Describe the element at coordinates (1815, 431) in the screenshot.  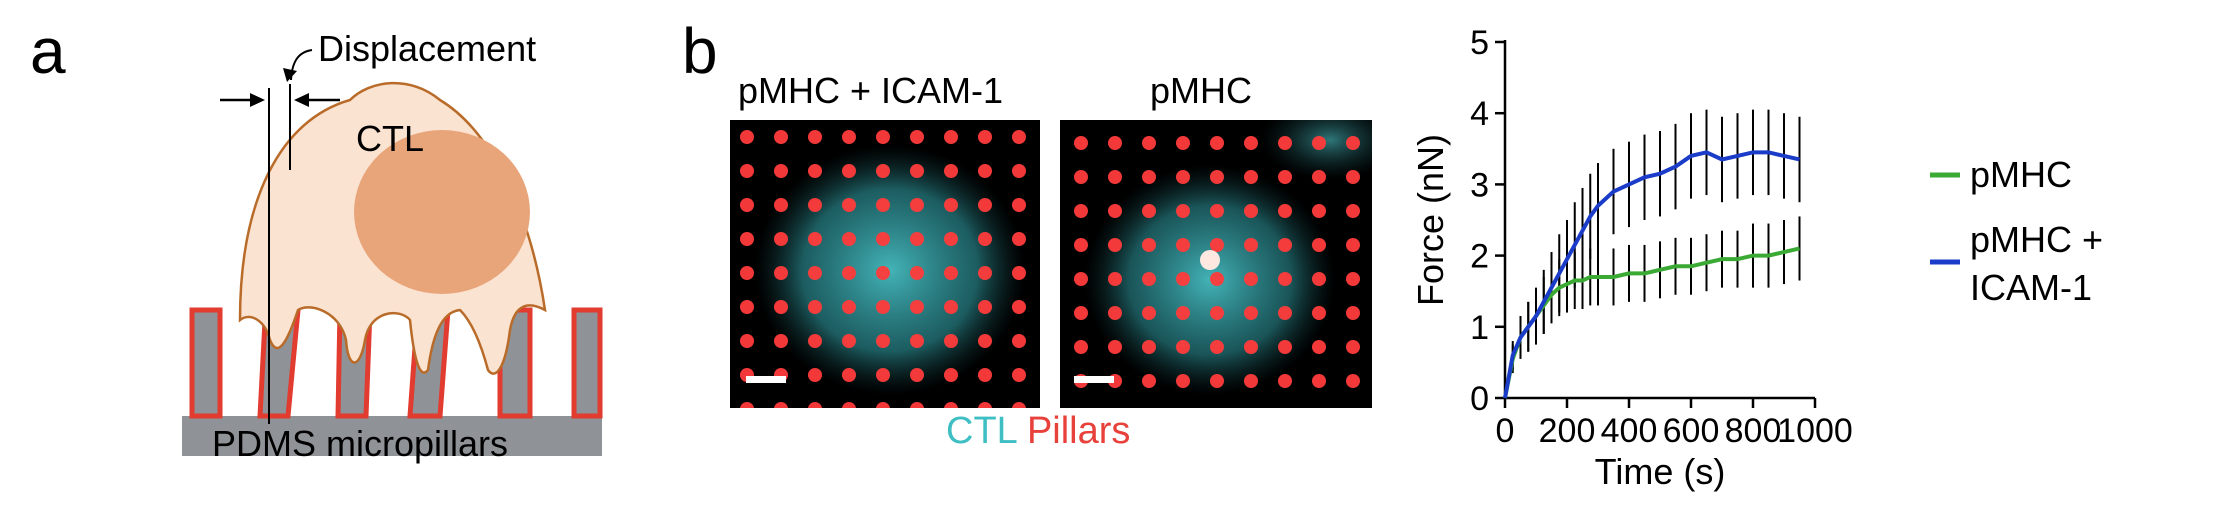
I see `x-tick-label: 1000` at that location.